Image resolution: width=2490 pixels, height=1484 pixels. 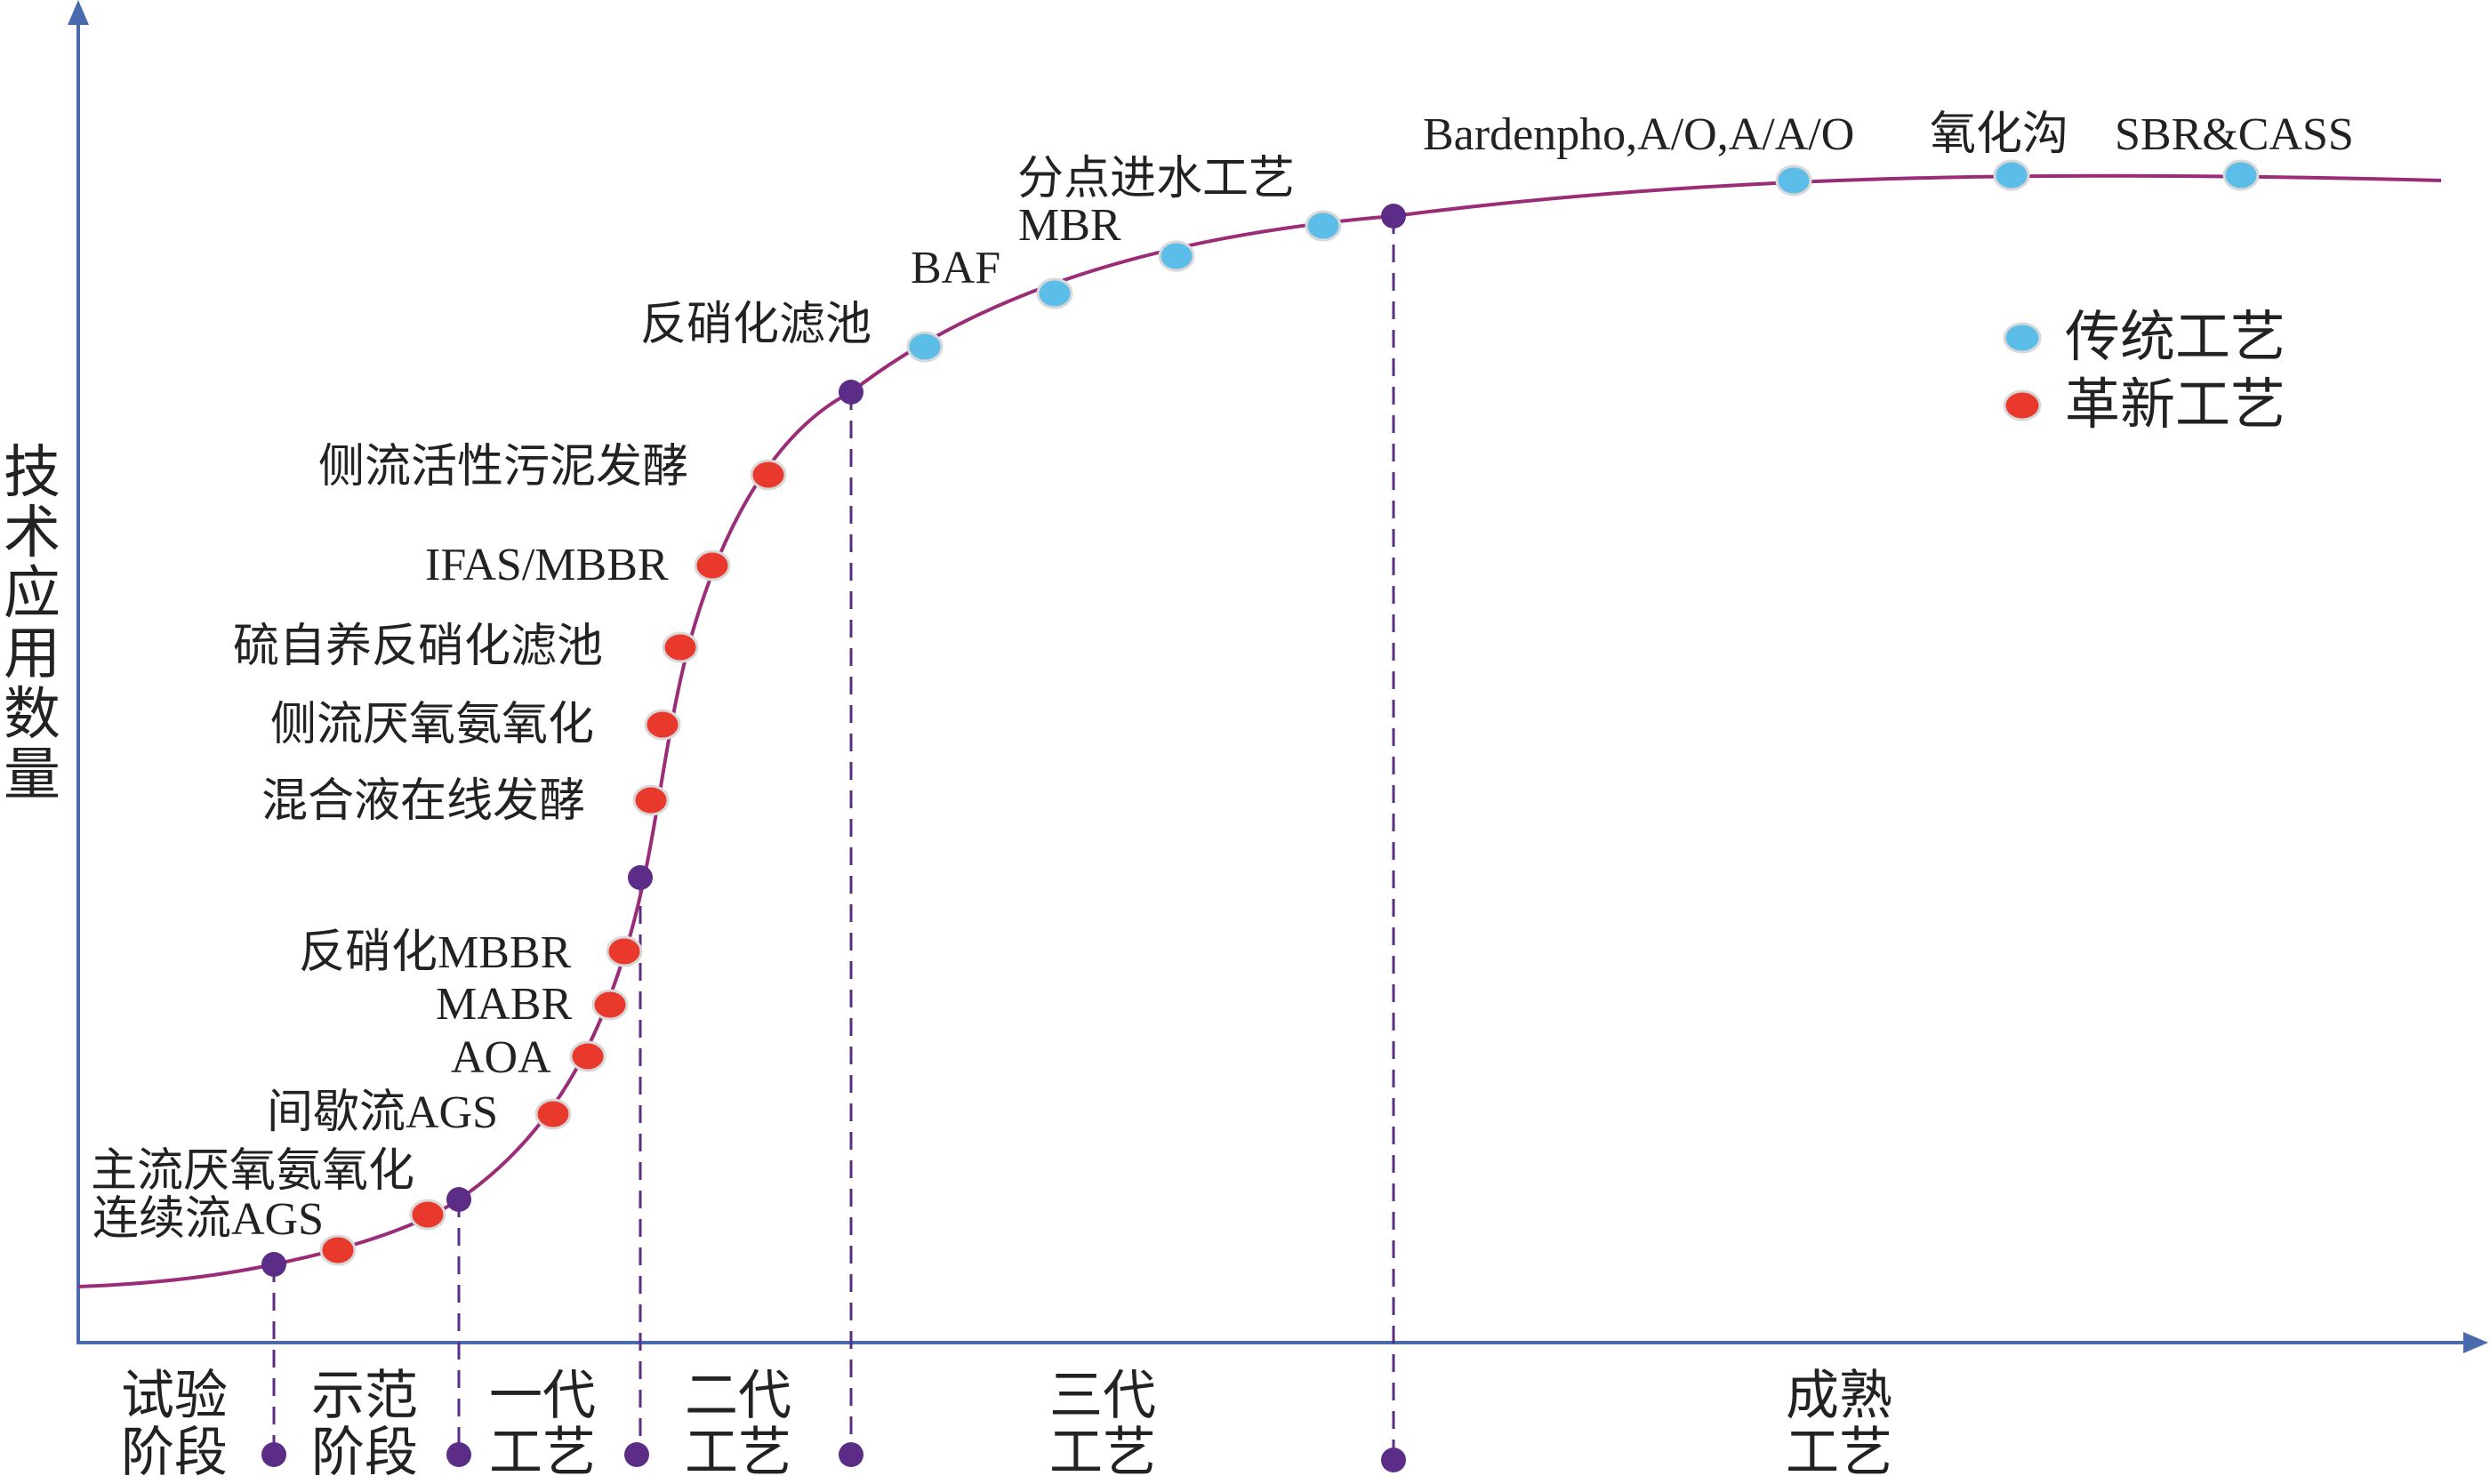 I want to click on label-step-feed: 分点进水工艺, so click(x=1156, y=179).